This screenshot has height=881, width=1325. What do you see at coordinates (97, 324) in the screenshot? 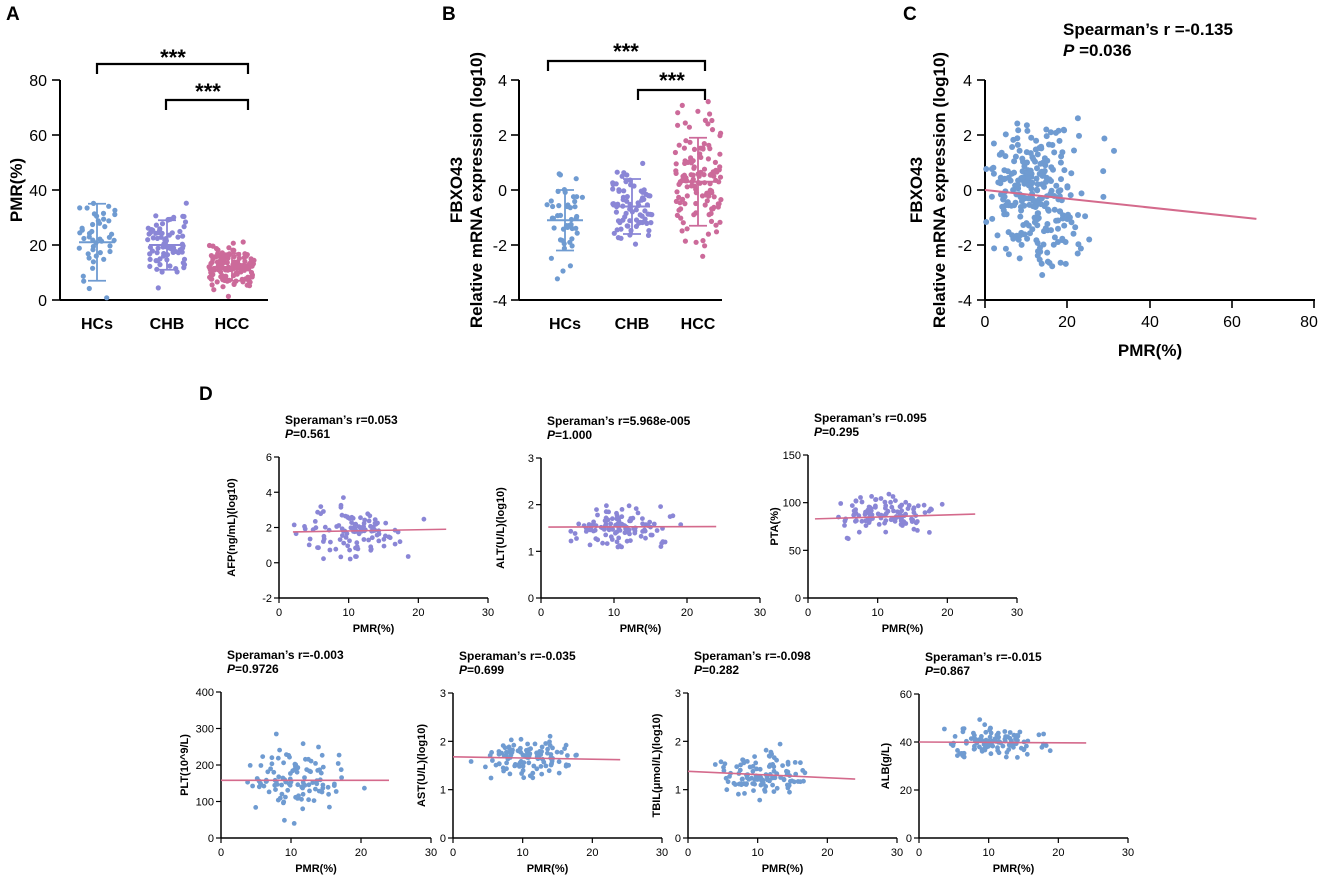
I see `a-xtick: HCs` at bounding box center [97, 324].